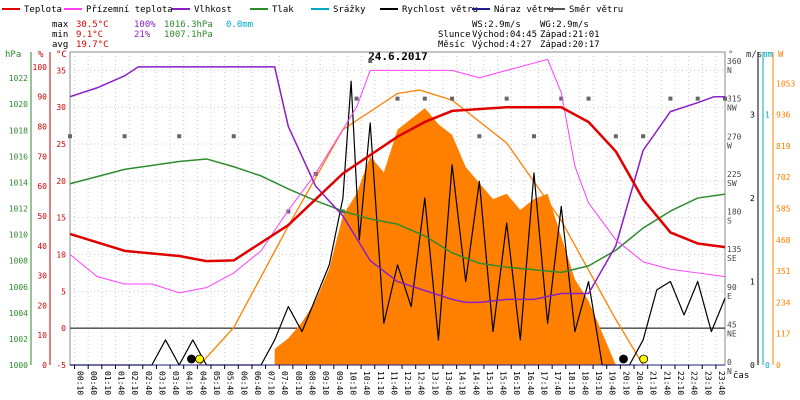 This screenshot has width=800, height=400. What do you see at coordinates (729, 371) in the screenshot?
I see `wind-direction-cardinal-label: N` at bounding box center [729, 371].